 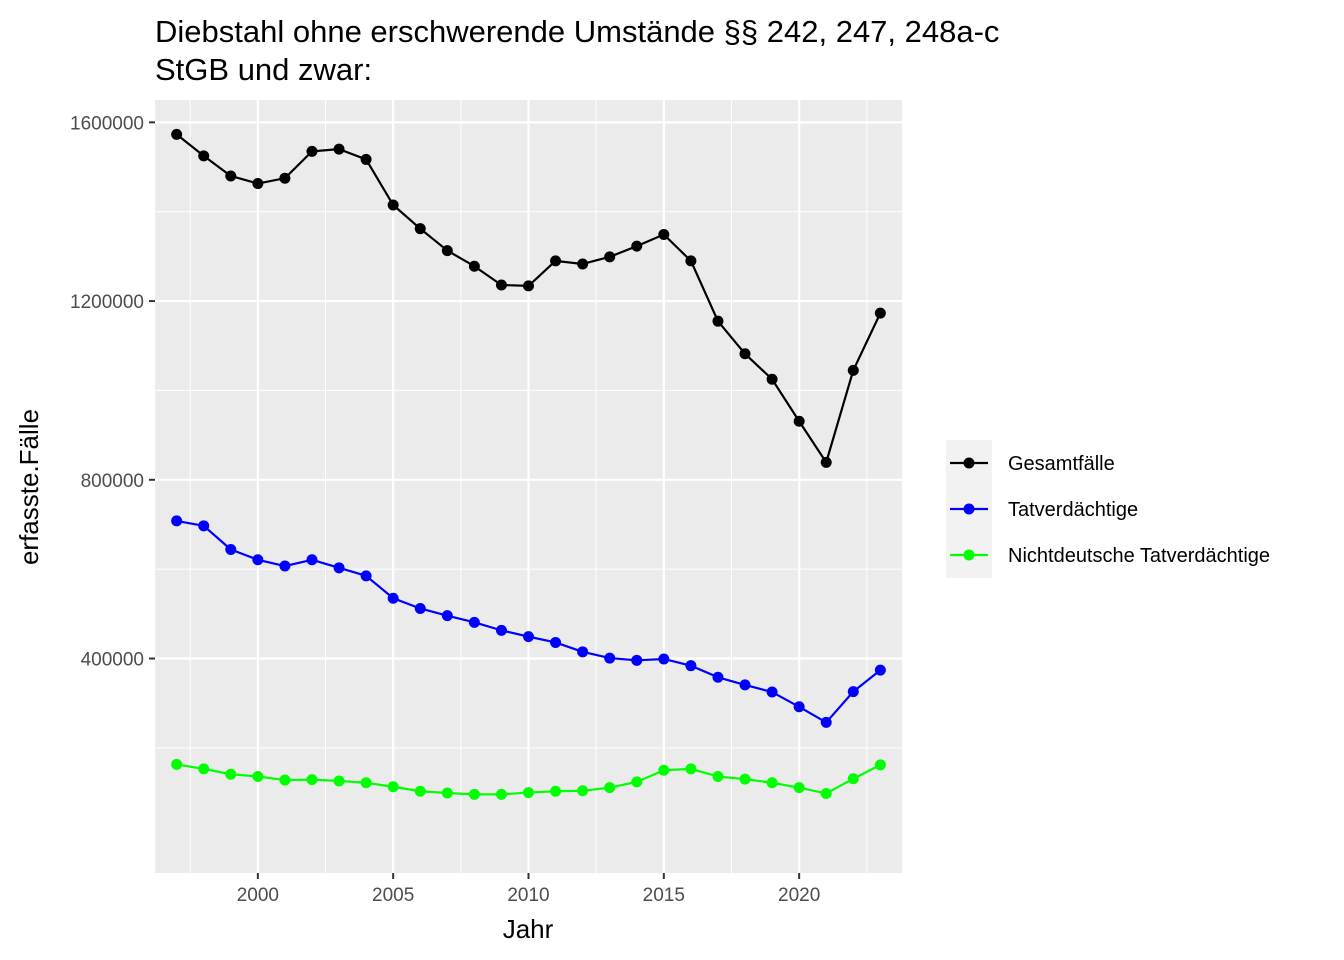 What do you see at coordinates (393, 895) in the screenshot?
I see `x-tick-label: 2005` at bounding box center [393, 895].